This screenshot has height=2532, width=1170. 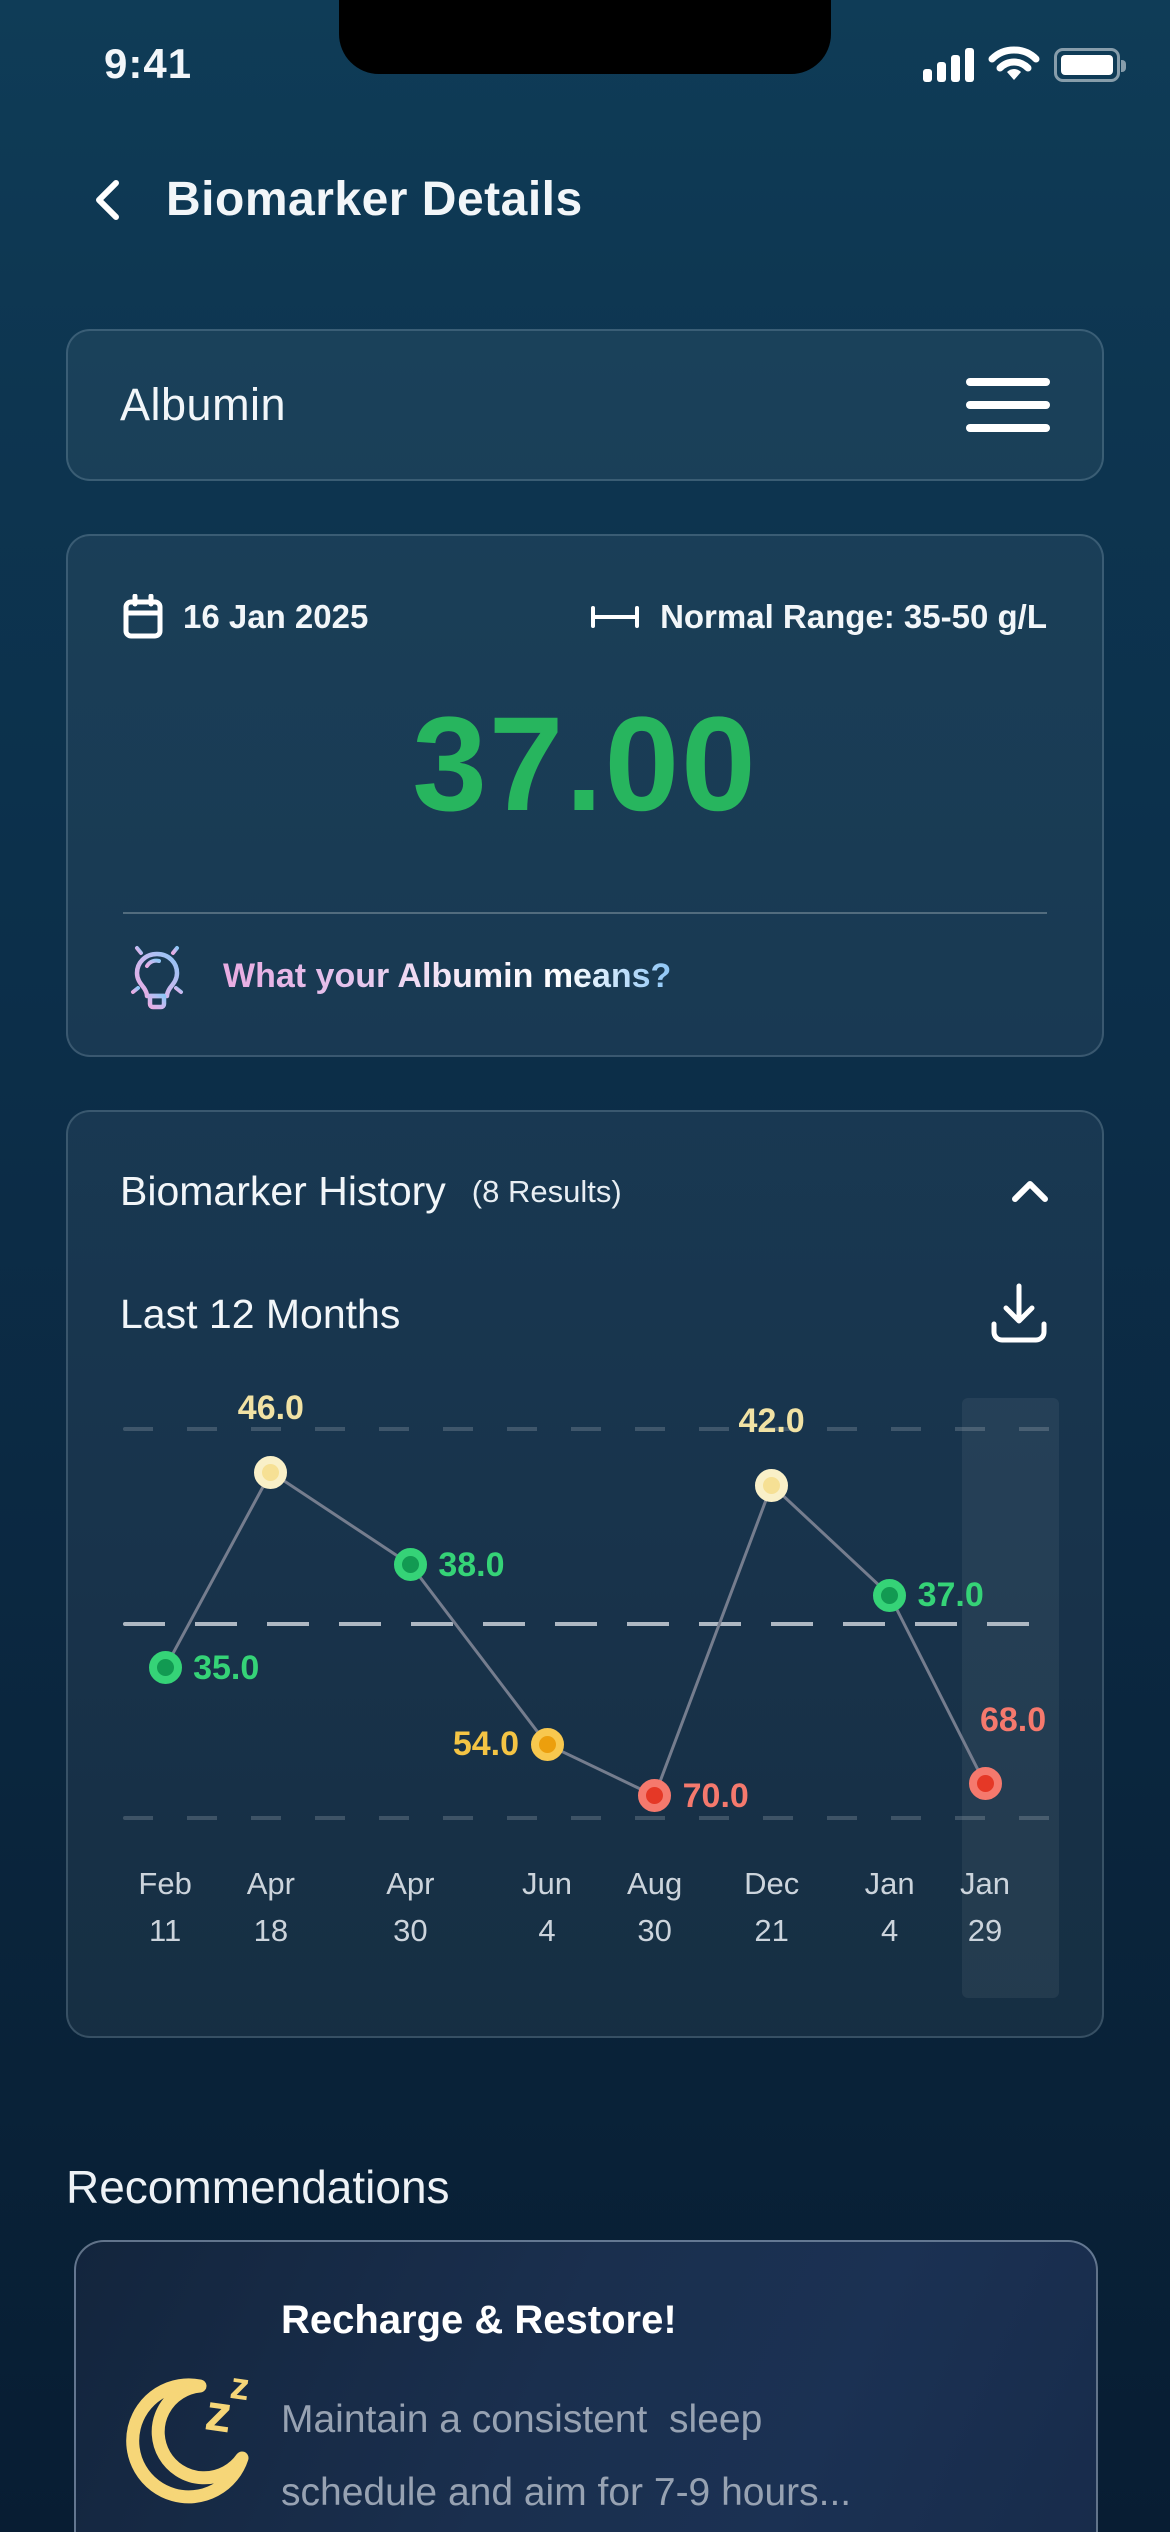 I want to click on reading-date-group: 16 Jan 2025, so click(x=245, y=617).